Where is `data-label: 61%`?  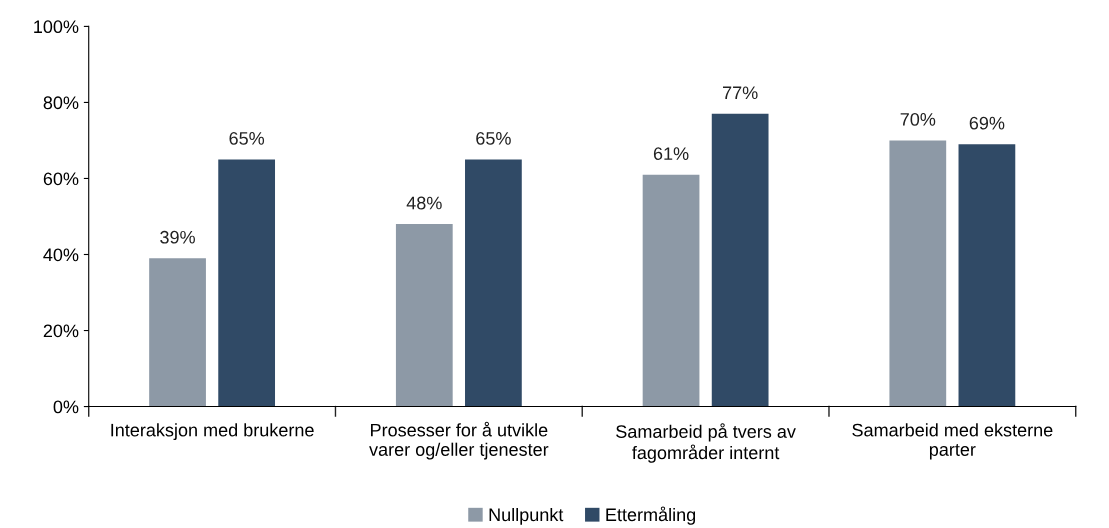 data-label: 61% is located at coordinates (671, 153).